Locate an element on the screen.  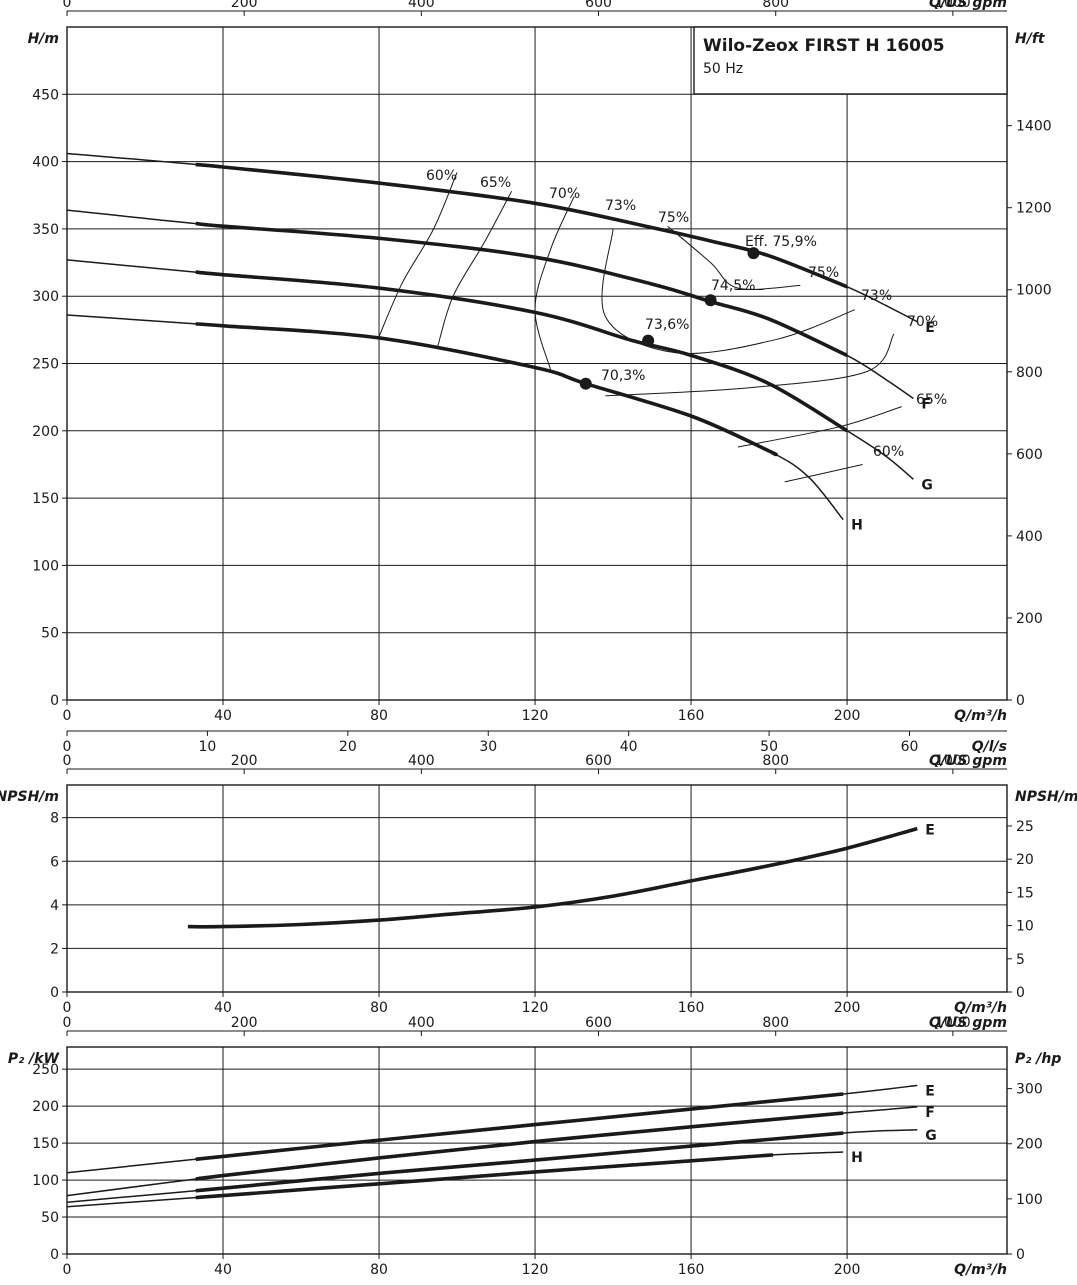
power-xtick-label: 0 is located at coordinates (67, 1270).